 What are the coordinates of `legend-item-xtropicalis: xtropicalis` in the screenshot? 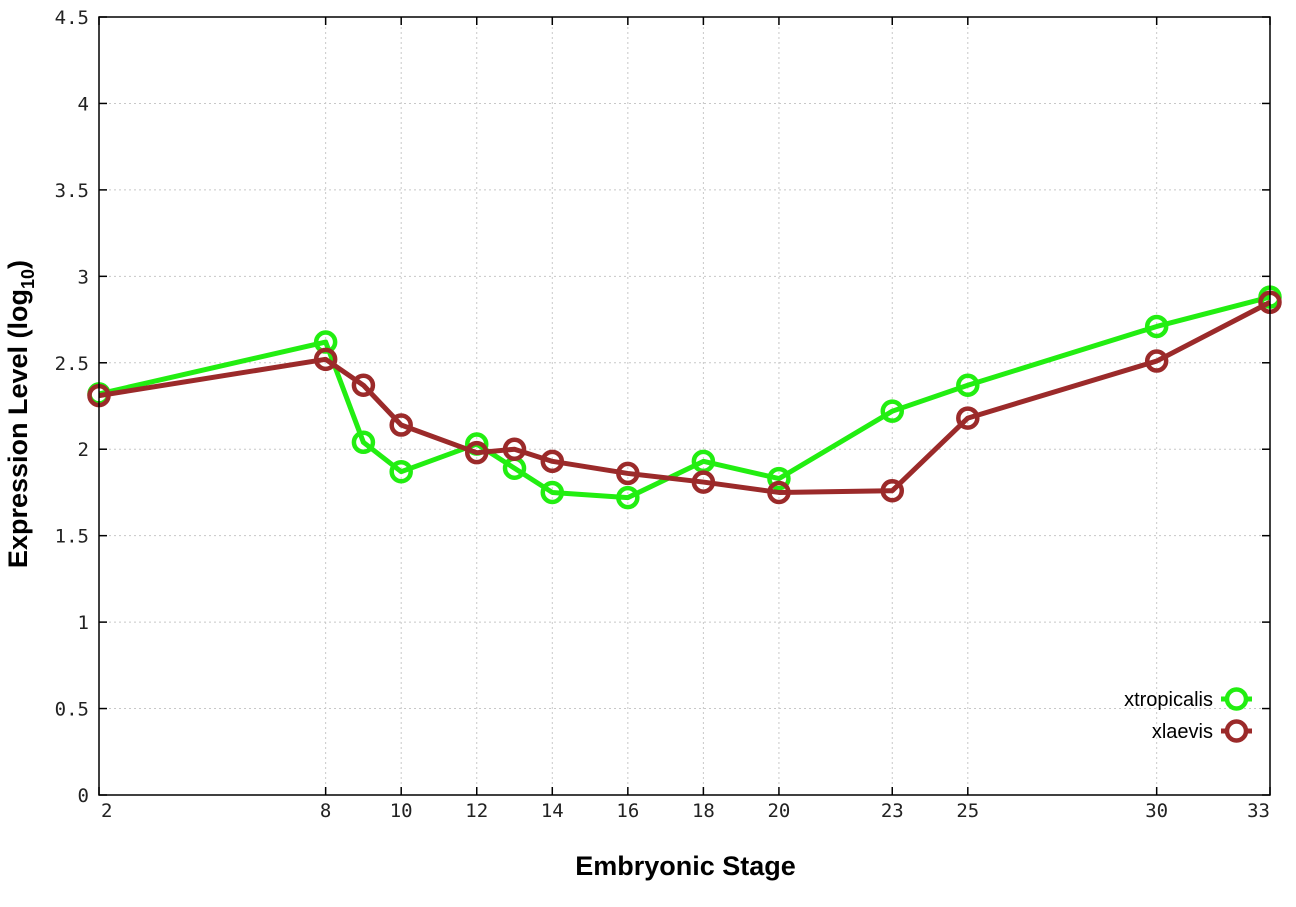 It's located at (1188, 699).